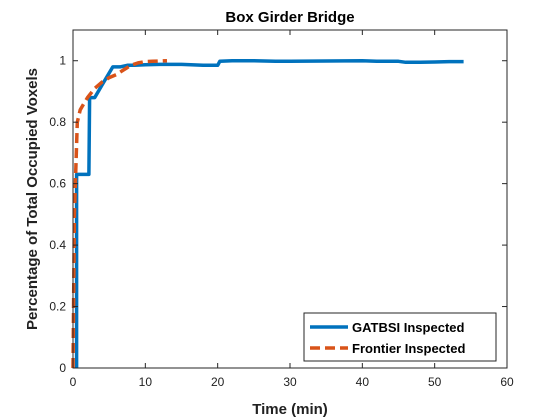 This screenshot has height=420, width=560. What do you see at coordinates (408, 327) in the screenshot?
I see `legend-label-1: GATBSI Inspected` at bounding box center [408, 327].